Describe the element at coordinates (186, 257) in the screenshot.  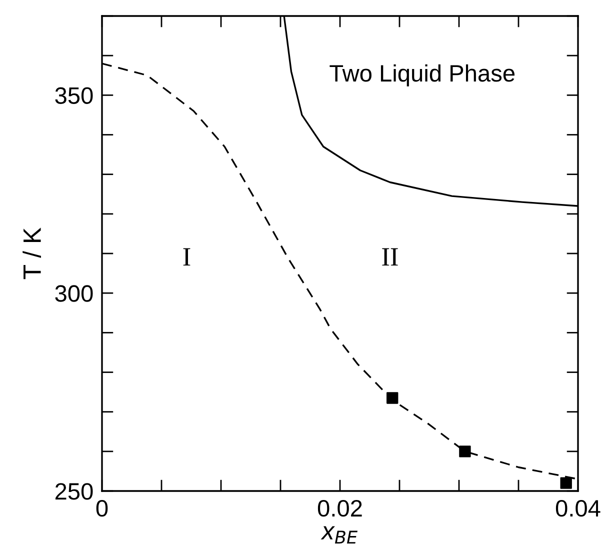
I see `annotation: I` at that location.